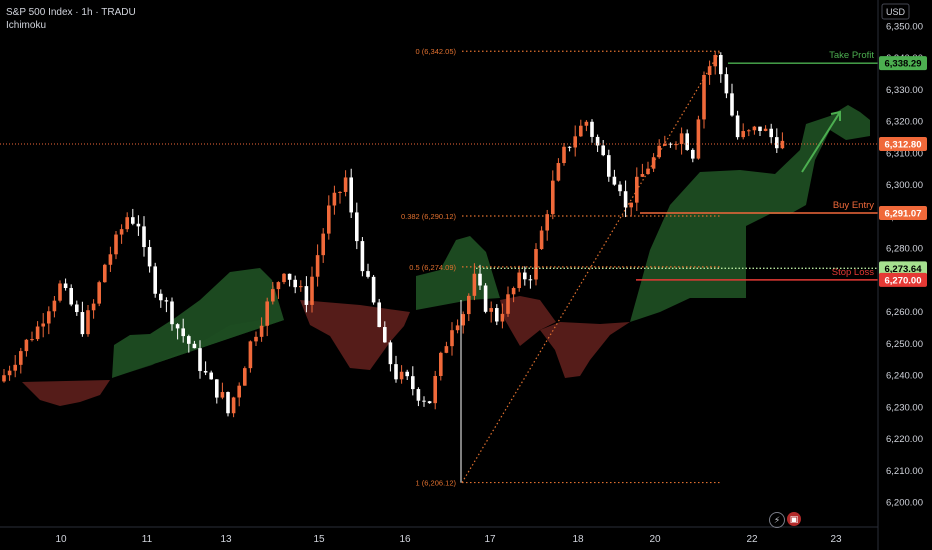 This screenshot has width=932, height=550. I want to click on price-tag-label: 6,291.07, so click(903, 214).